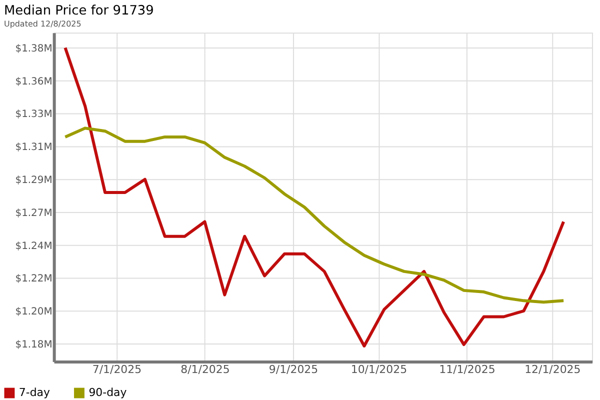  What do you see at coordinates (552, 369) in the screenshot?
I see `x-tick-label: 12/1/2025` at bounding box center [552, 369].